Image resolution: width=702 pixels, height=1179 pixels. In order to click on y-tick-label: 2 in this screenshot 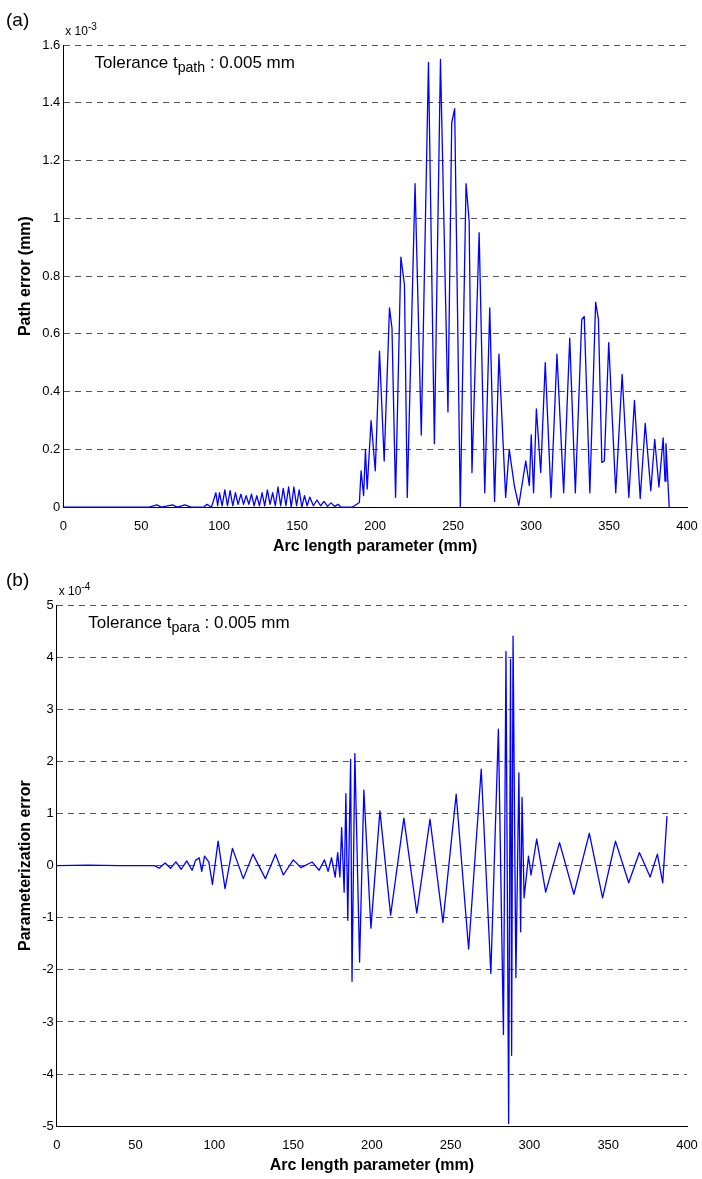, I will do `click(50, 760)`.